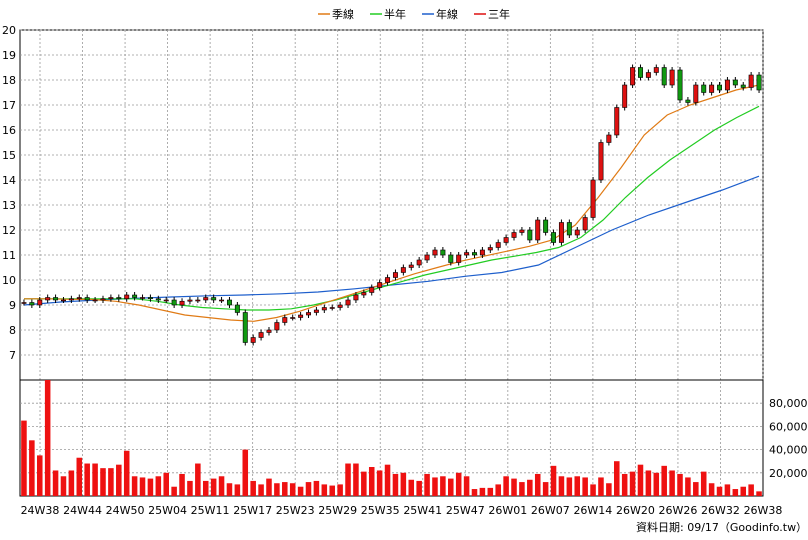  I want to click on y-tick-label: 9, so click(12, 305).